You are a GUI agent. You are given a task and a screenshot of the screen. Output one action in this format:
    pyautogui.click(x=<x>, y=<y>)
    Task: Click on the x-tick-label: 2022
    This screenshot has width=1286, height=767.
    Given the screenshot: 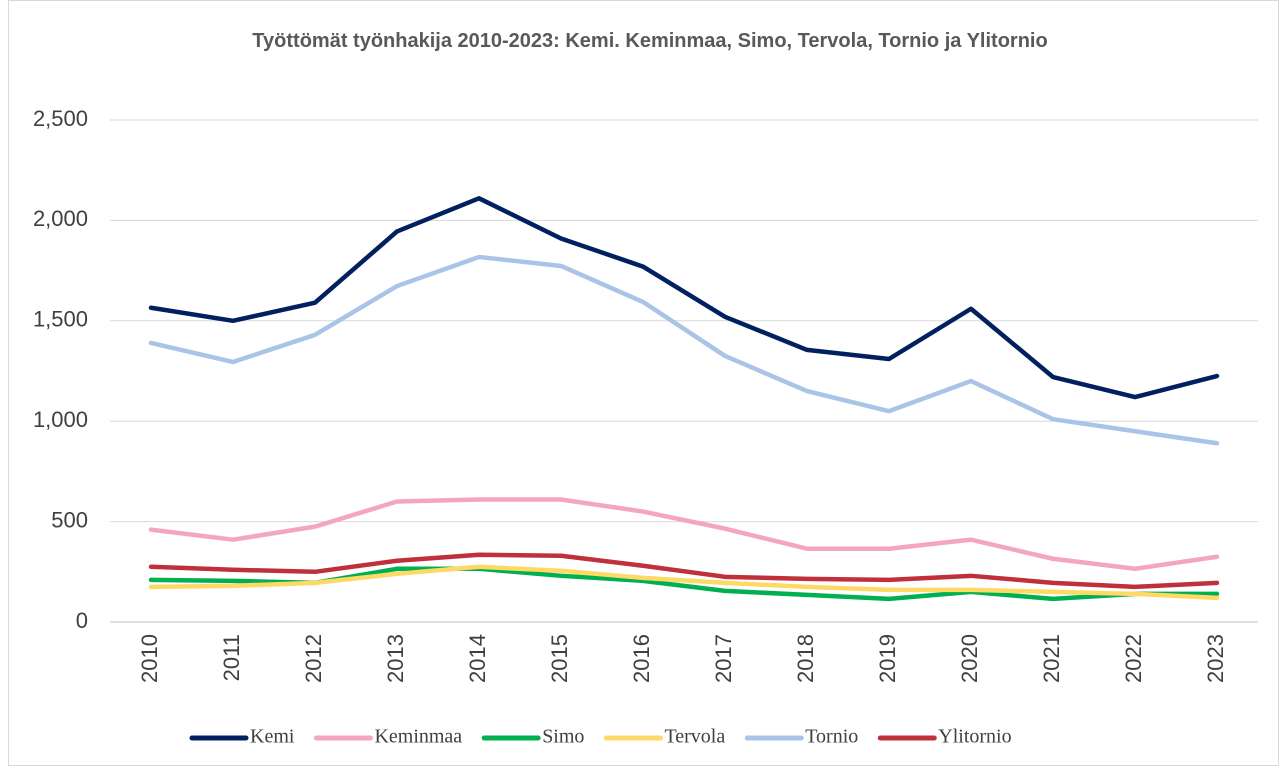 What is the action you would take?
    pyautogui.click(x=1133, y=658)
    